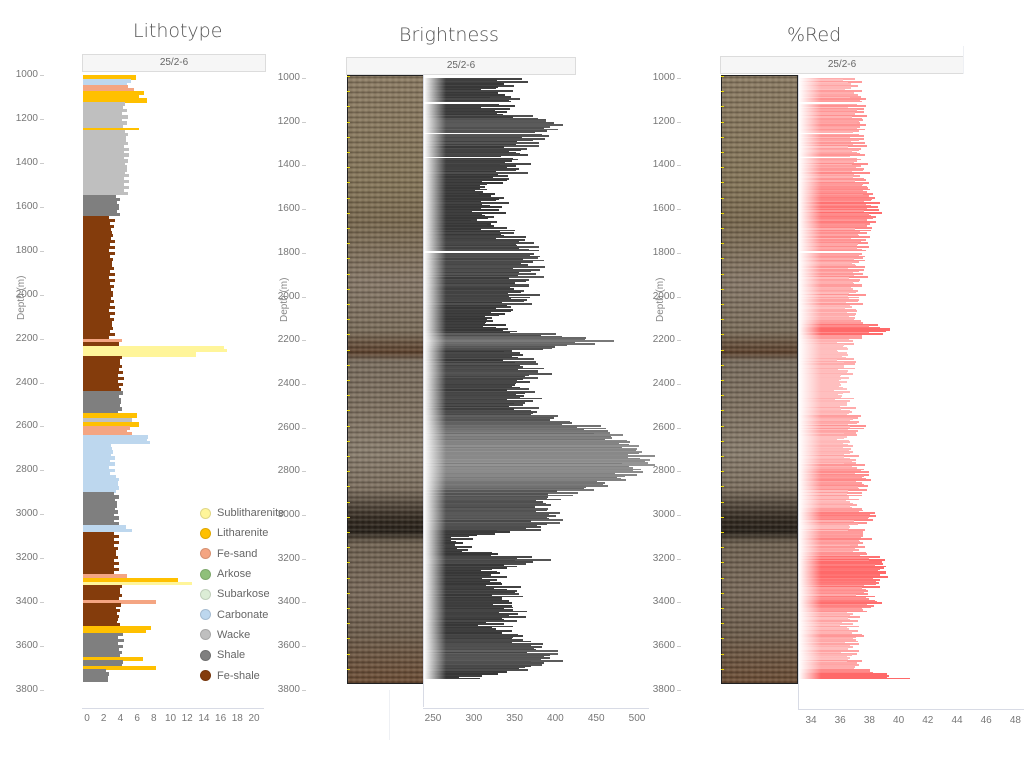 This screenshot has height=775, width=1024. Describe the element at coordinates (120, 718) in the screenshot. I see `x-tick-label: 4` at that location.